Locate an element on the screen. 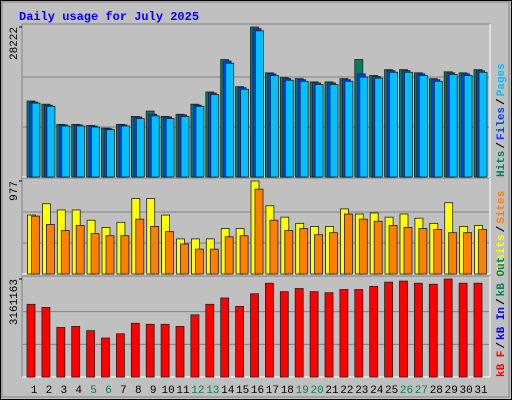 The width and height of the screenshot is (512, 400). x-tick-label: 13 is located at coordinates (212, 391).